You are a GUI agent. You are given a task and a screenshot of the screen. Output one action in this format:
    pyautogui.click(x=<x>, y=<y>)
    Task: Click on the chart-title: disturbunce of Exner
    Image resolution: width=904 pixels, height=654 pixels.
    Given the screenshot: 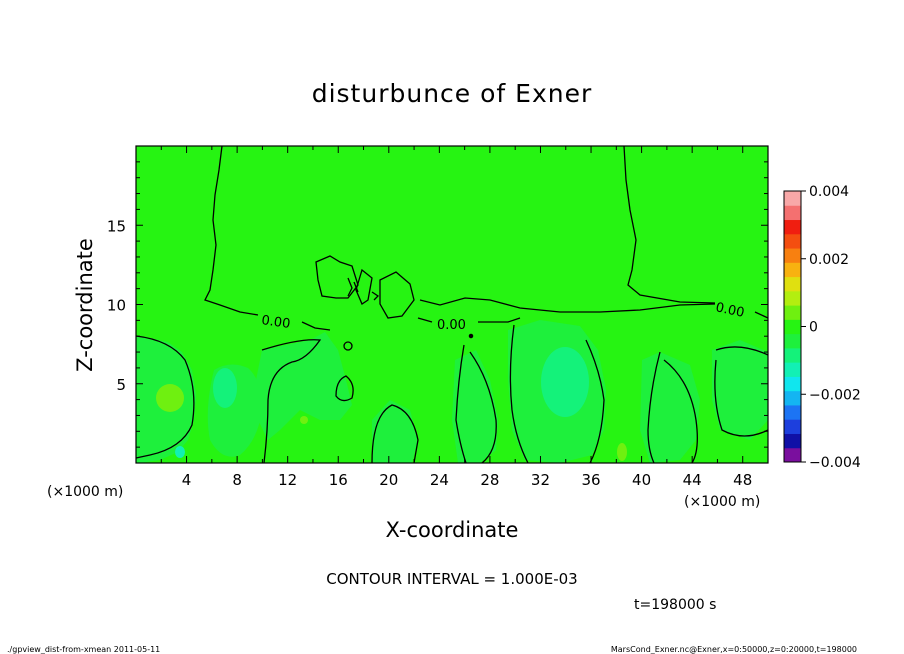 What is the action you would take?
    pyautogui.click(x=452, y=93)
    